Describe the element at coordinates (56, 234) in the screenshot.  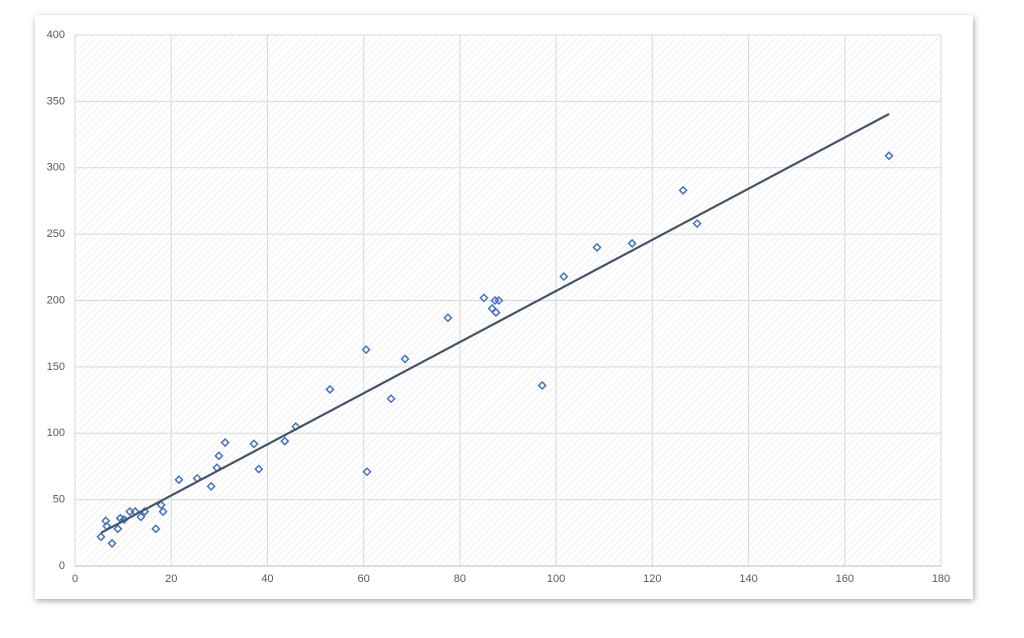
I see `y-tick-label: 250` at that location.